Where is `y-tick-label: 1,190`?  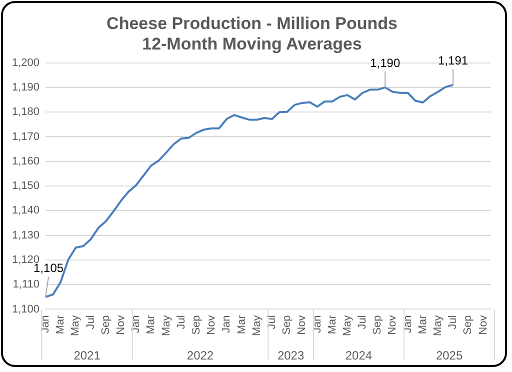
y-tick-label: 1,190 is located at coordinates (26, 87).